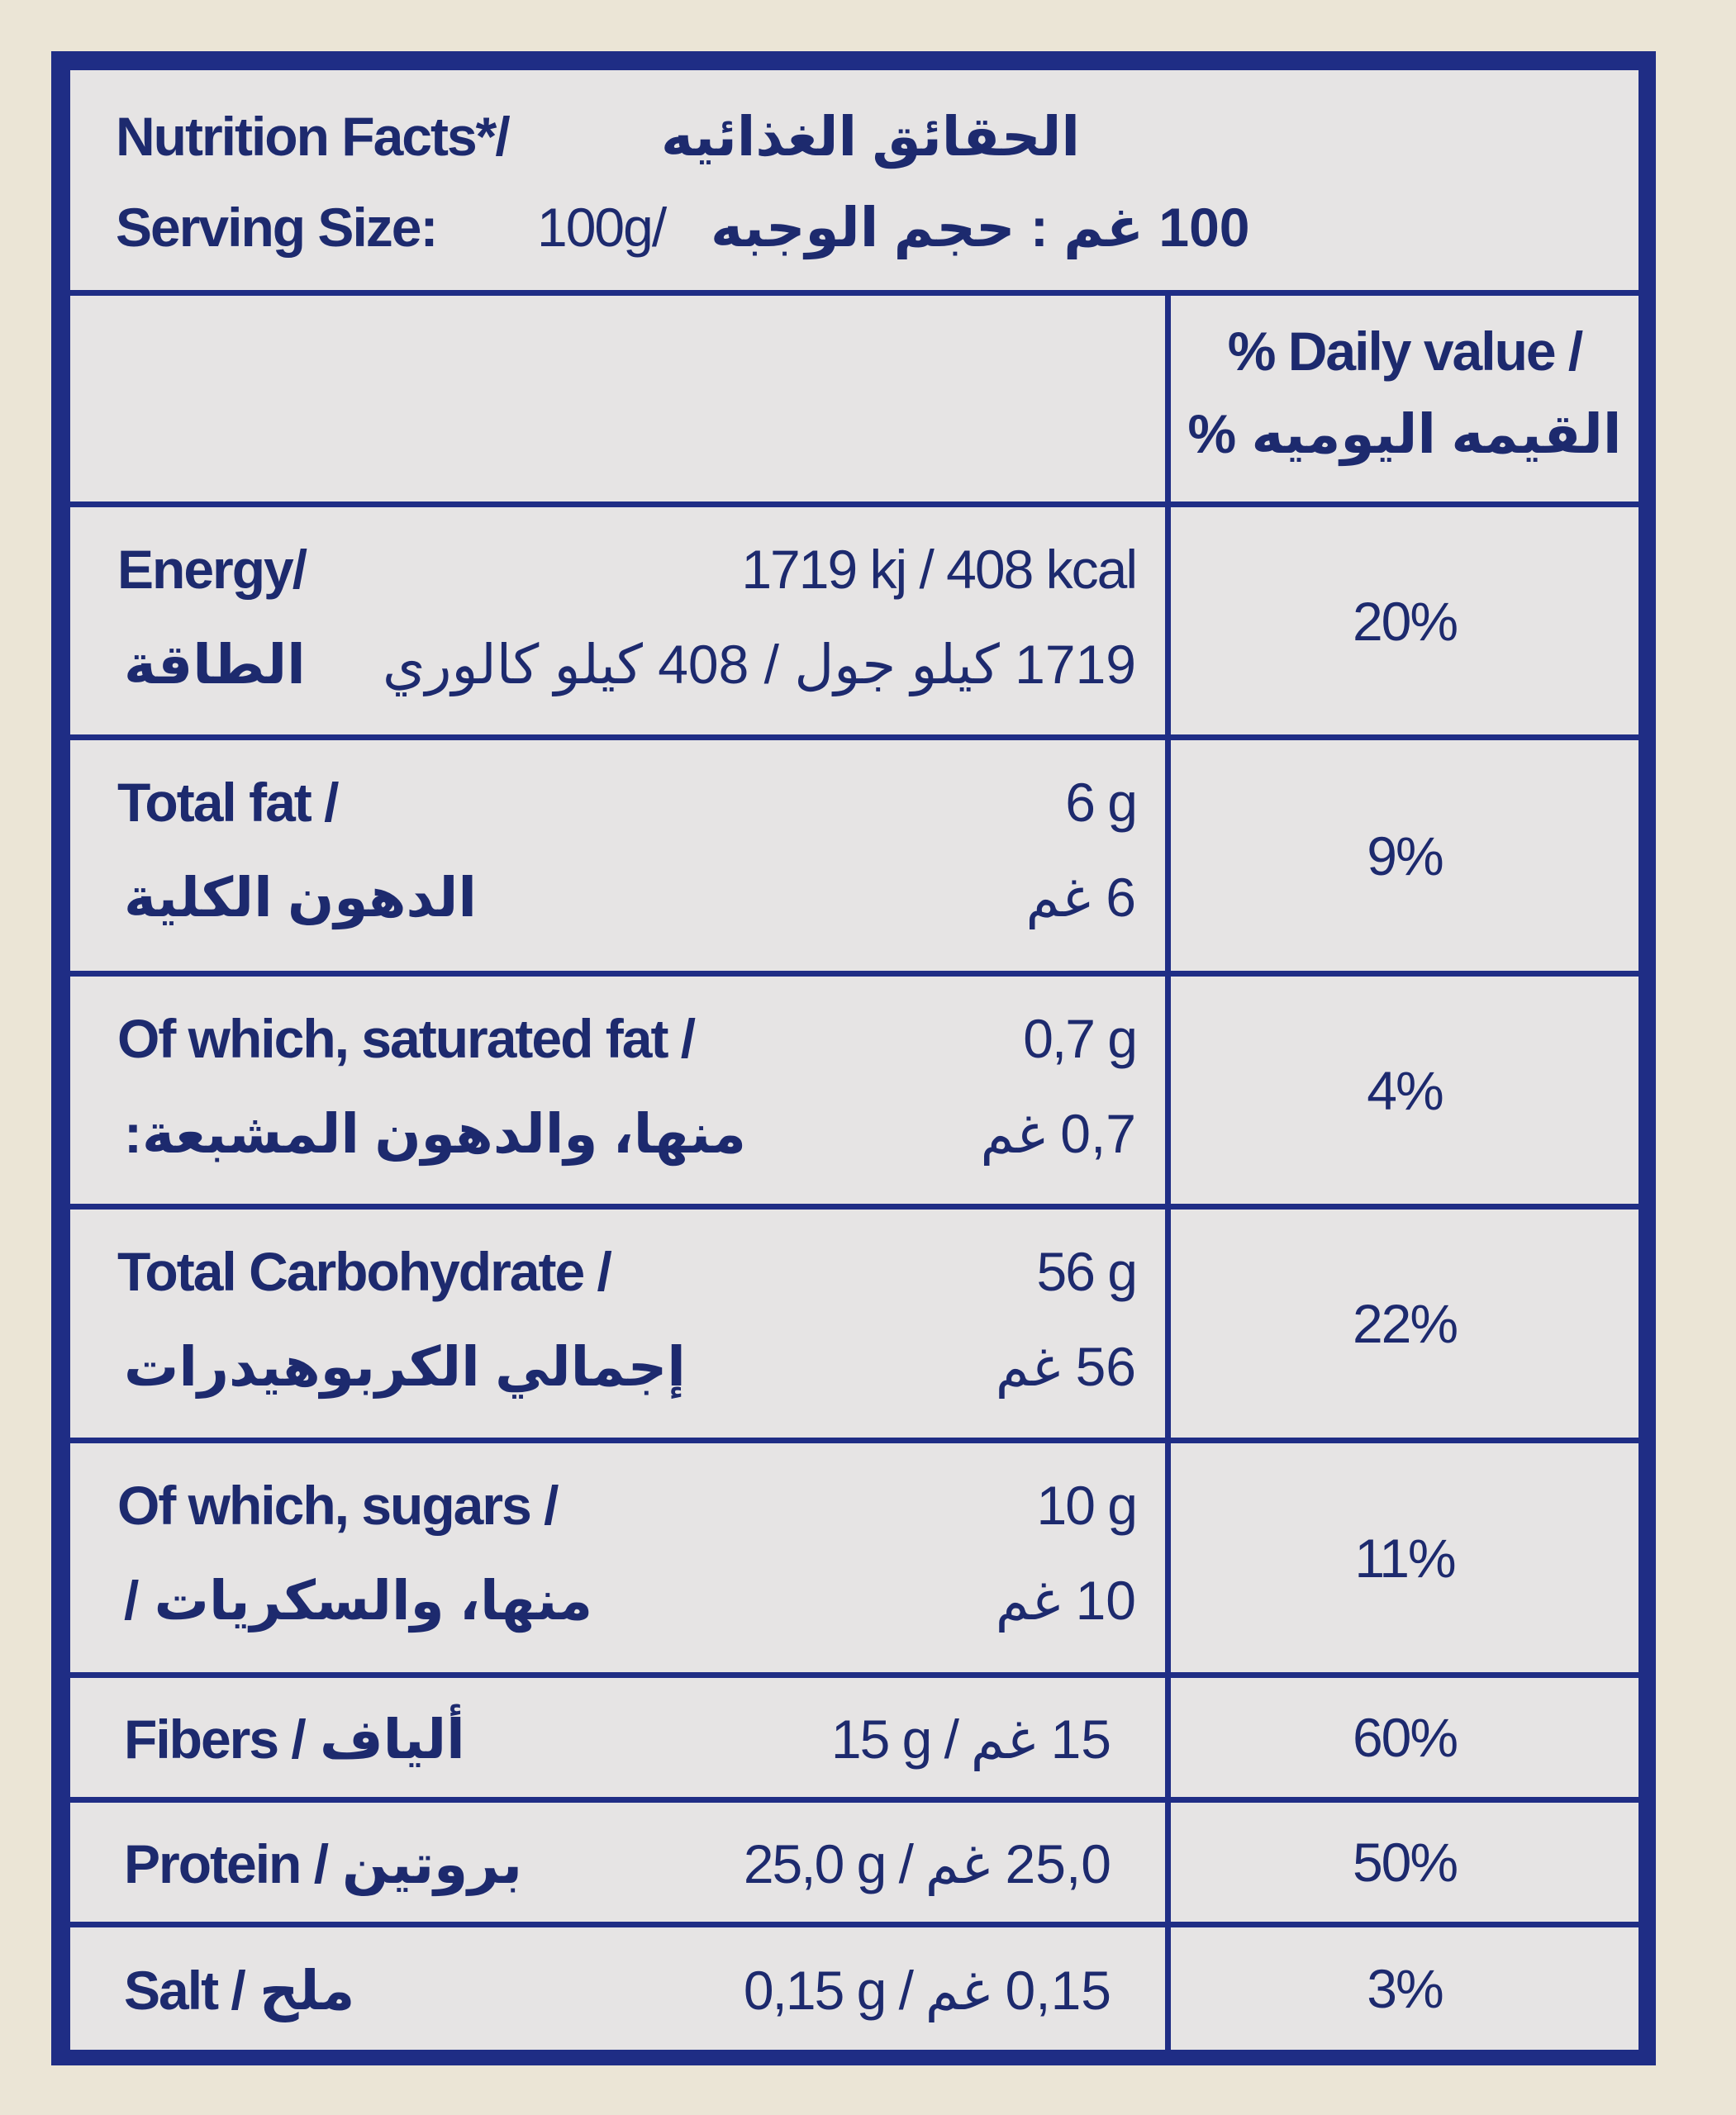 The image size is (1736, 2115). Describe the element at coordinates (1405, 855) in the screenshot. I see `daily-value: 9%` at that location.